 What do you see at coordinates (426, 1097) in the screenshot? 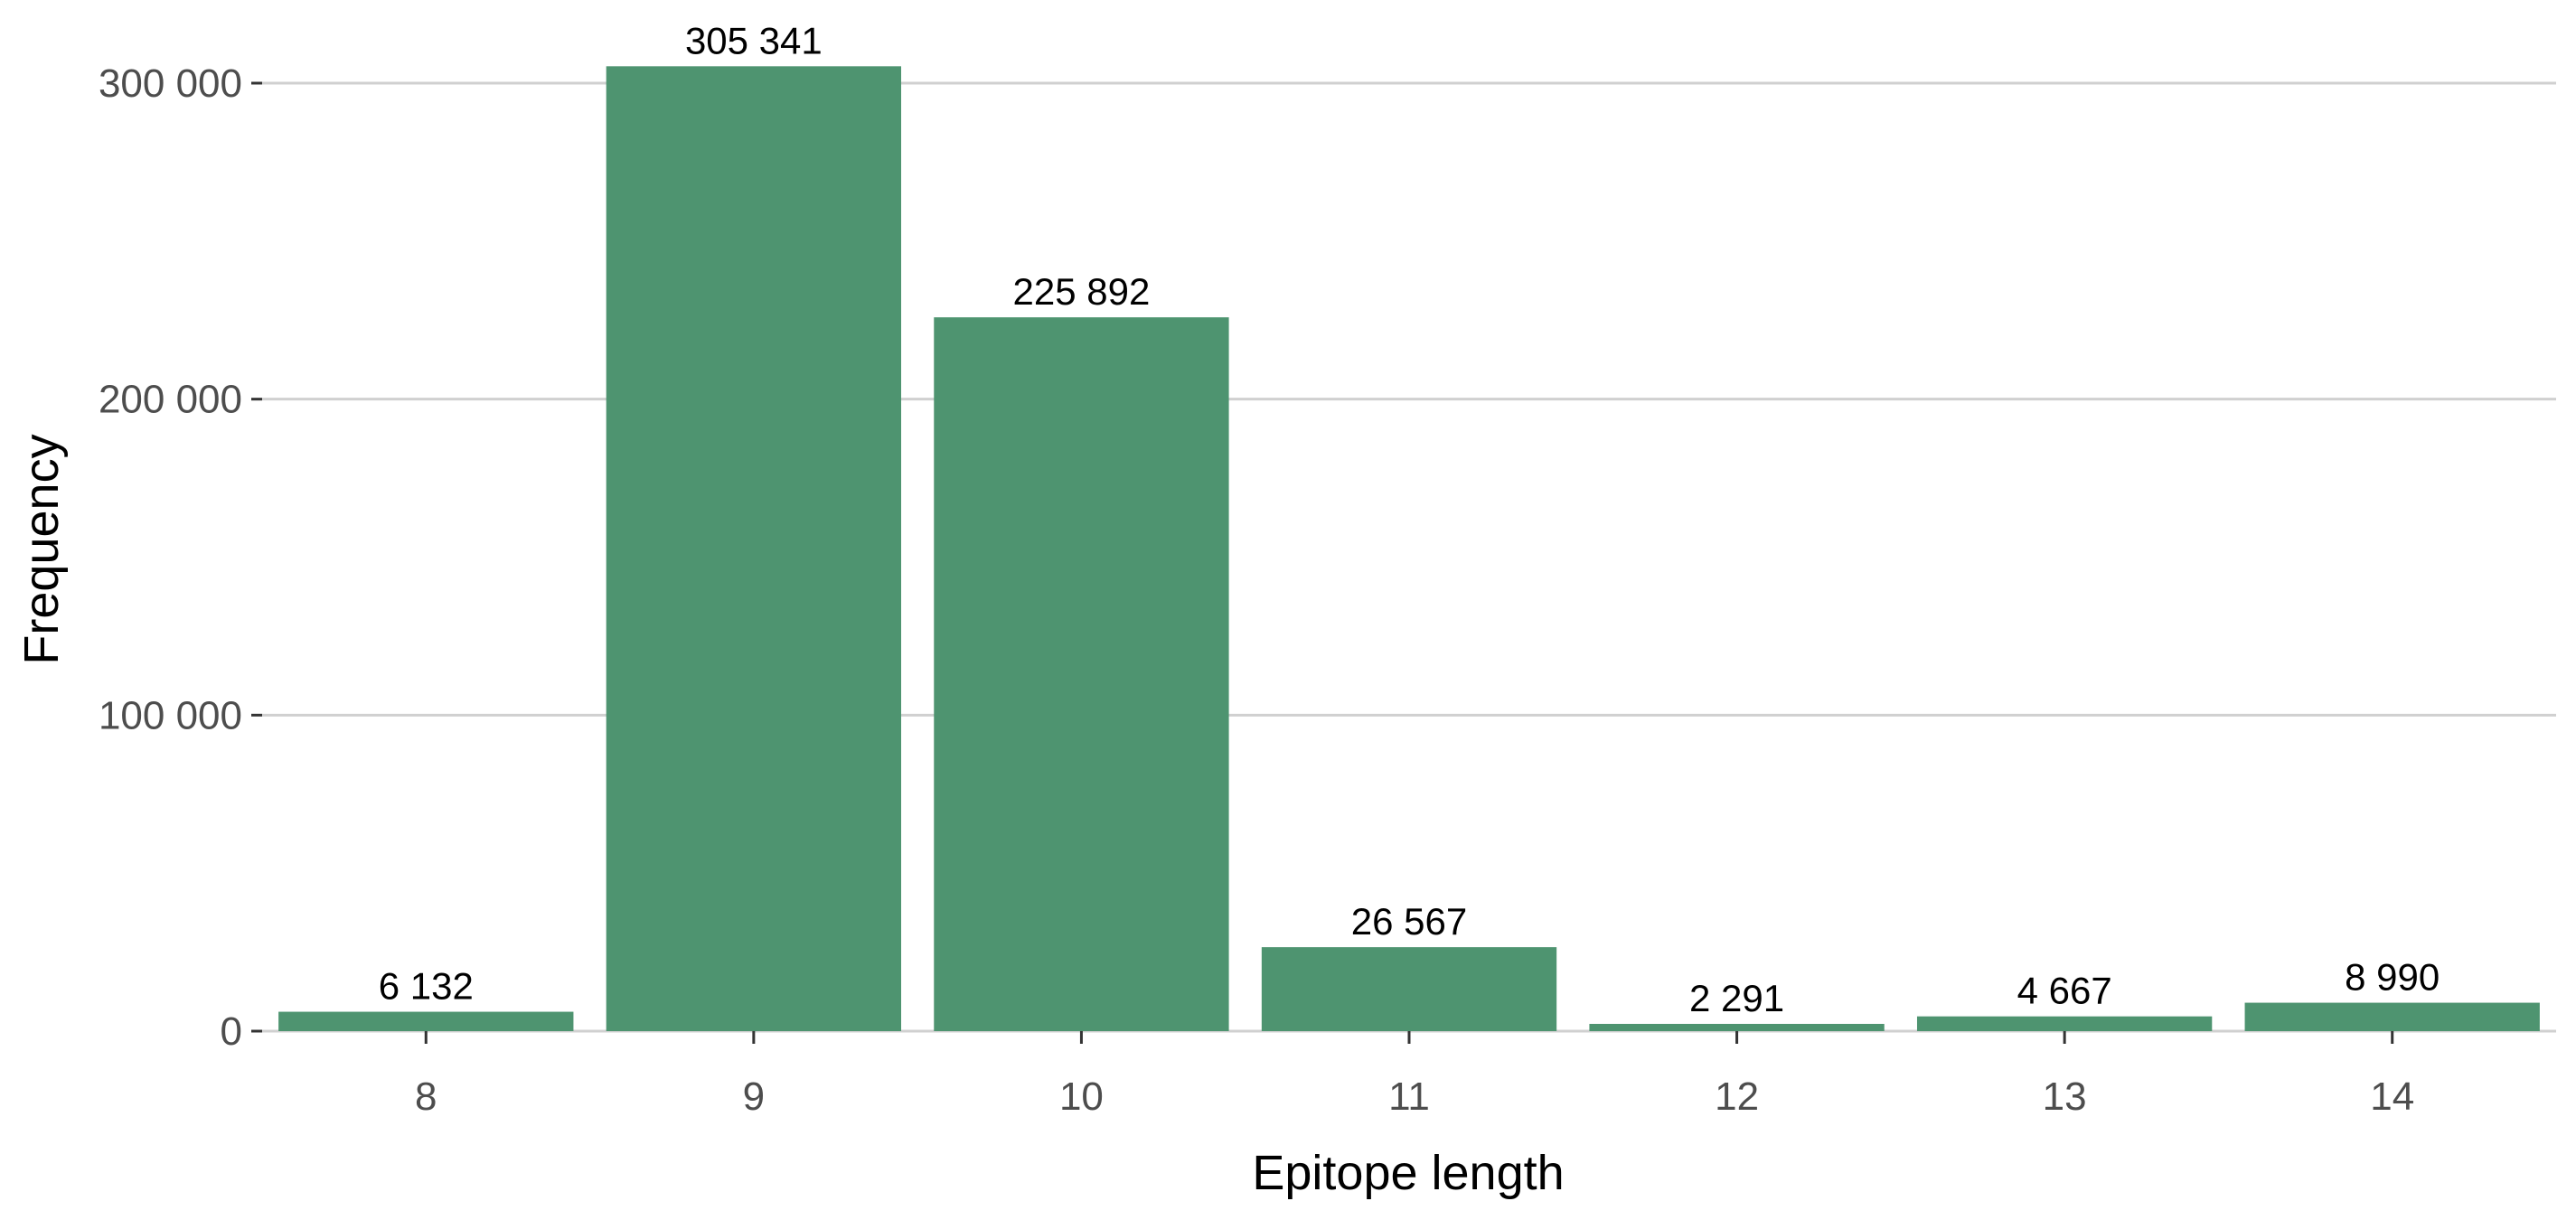
I see `x-tick-label: 8` at bounding box center [426, 1097].